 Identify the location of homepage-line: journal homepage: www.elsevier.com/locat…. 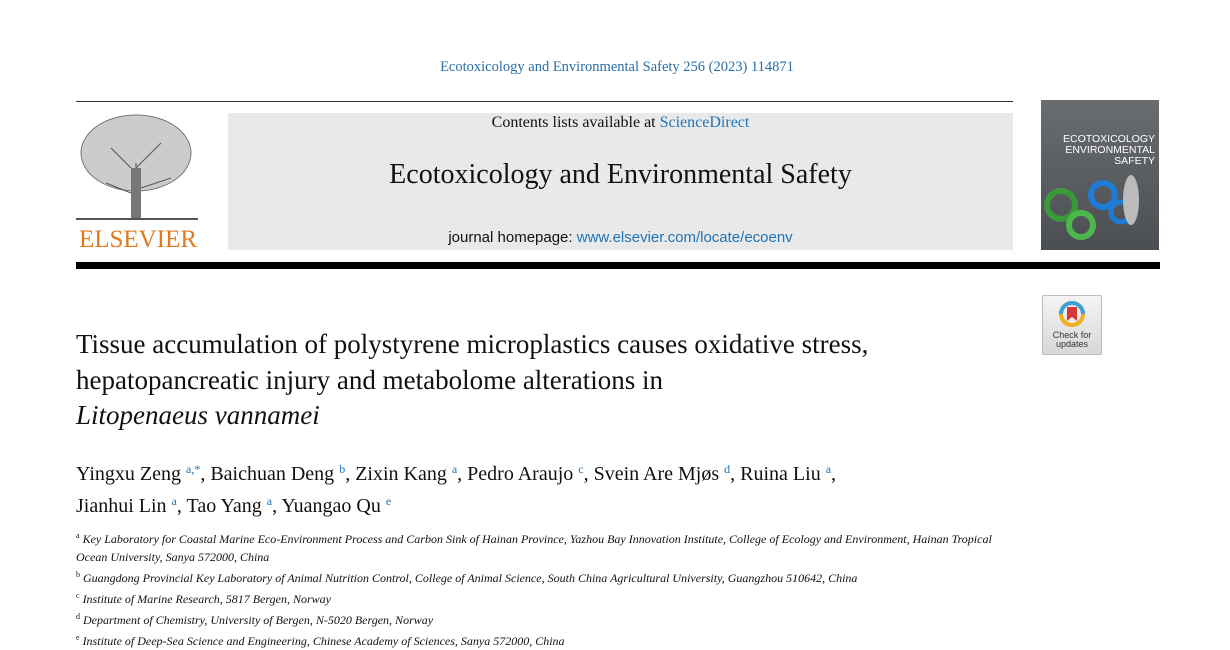
(620, 237).